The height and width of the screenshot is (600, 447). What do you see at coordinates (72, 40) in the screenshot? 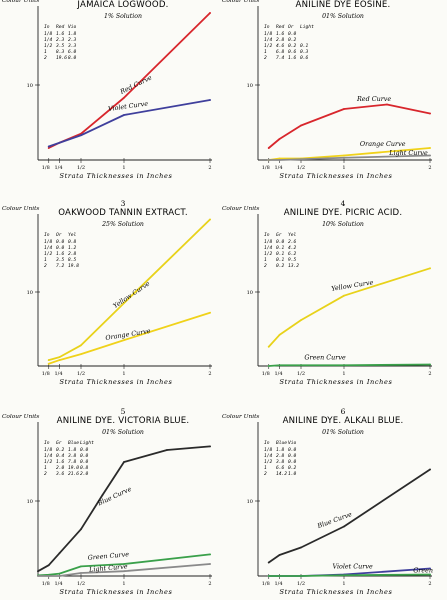
I see `table-cell: 2.3` at bounding box center [72, 40].